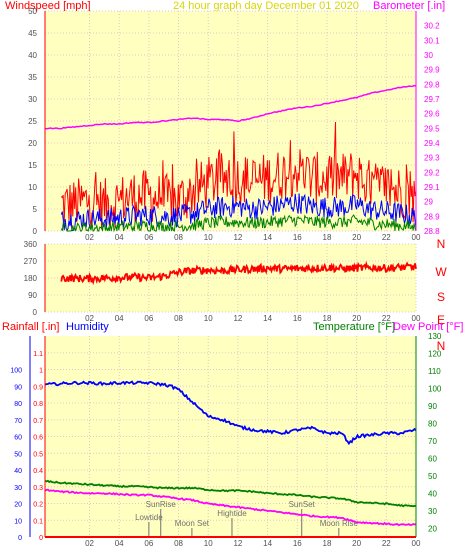 The width and height of the screenshot is (466, 555). Describe the element at coordinates (302, 504) in the screenshot. I see `annotation-label: SunSet` at that location.